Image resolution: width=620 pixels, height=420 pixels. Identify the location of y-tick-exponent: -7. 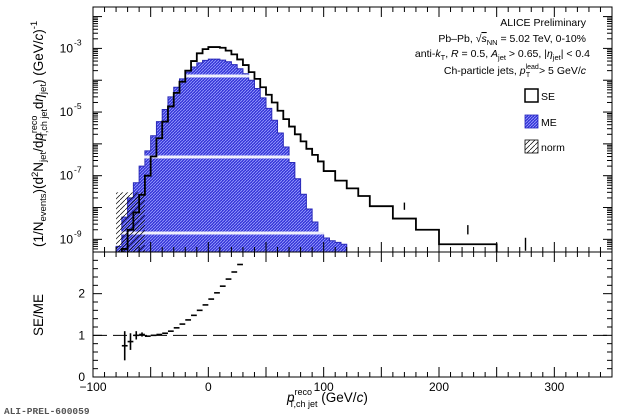
(78, 170).